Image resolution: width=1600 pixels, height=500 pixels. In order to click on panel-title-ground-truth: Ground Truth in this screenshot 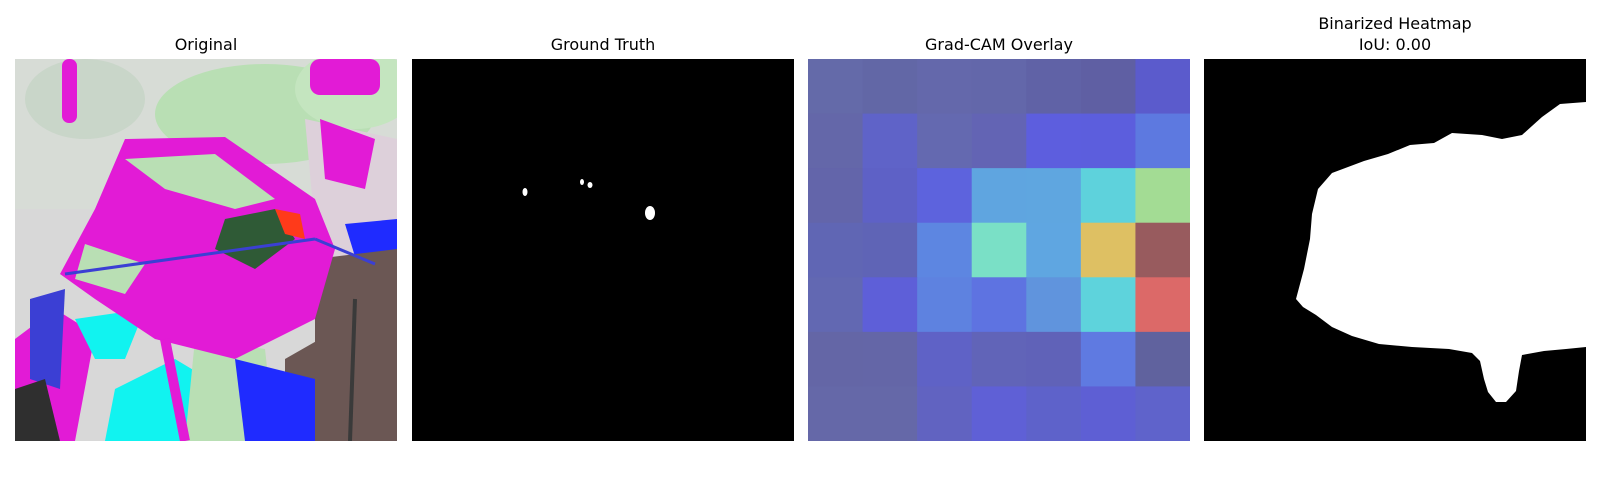, I will do `click(603, 44)`.